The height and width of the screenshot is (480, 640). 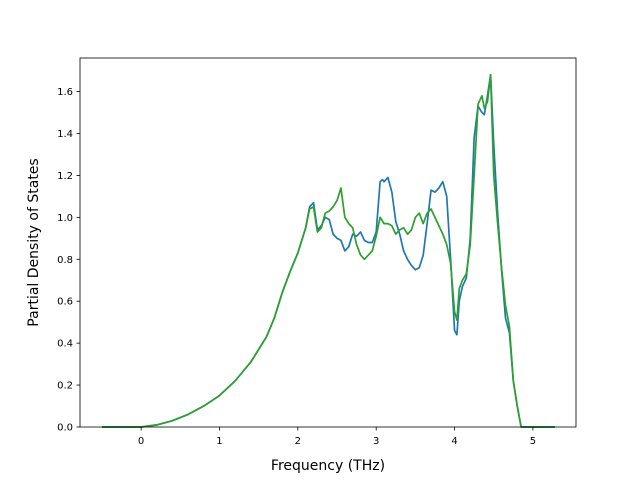 I want to click on y-axis-label: Partial Density of States, so click(x=34, y=242).